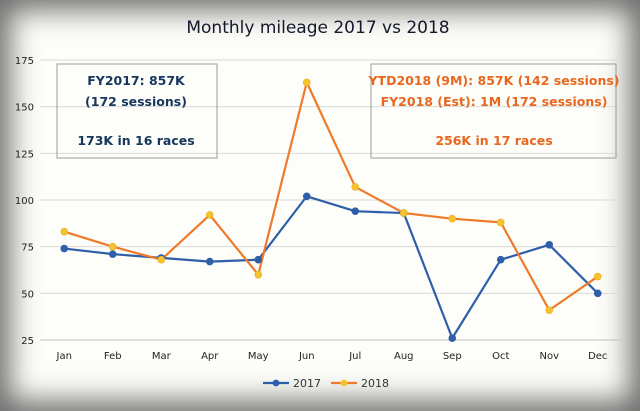 The image size is (640, 411). I want to click on x-tick-label: Aug, so click(404, 356).